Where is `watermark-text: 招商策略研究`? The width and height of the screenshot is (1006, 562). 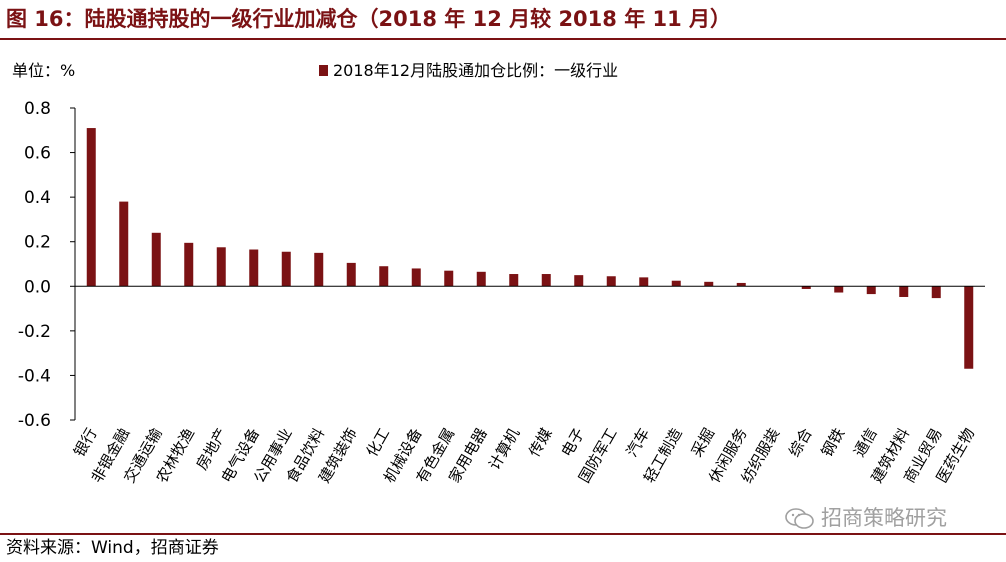 watermark-text: 招商策略研究 is located at coordinates (884, 518).